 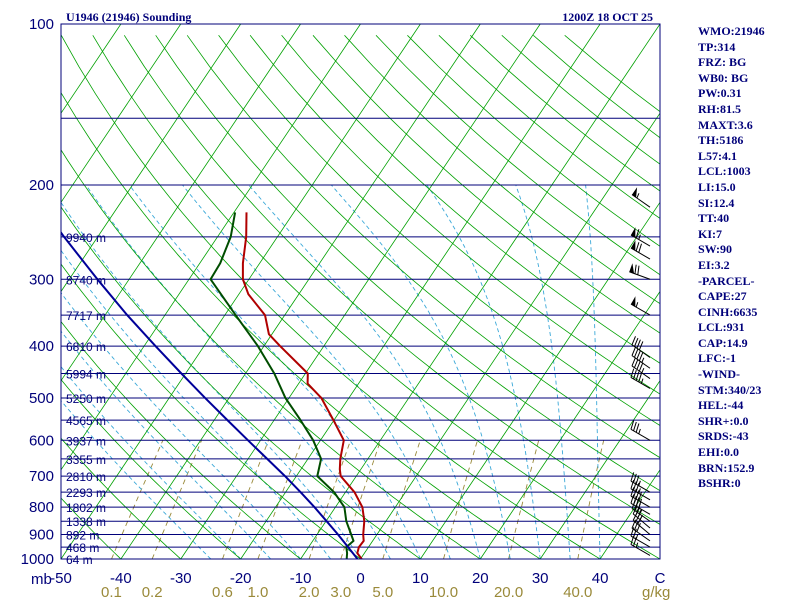 I want to click on sounding-timestamp: 1200Z 18 OCT 25, so click(x=607, y=17).